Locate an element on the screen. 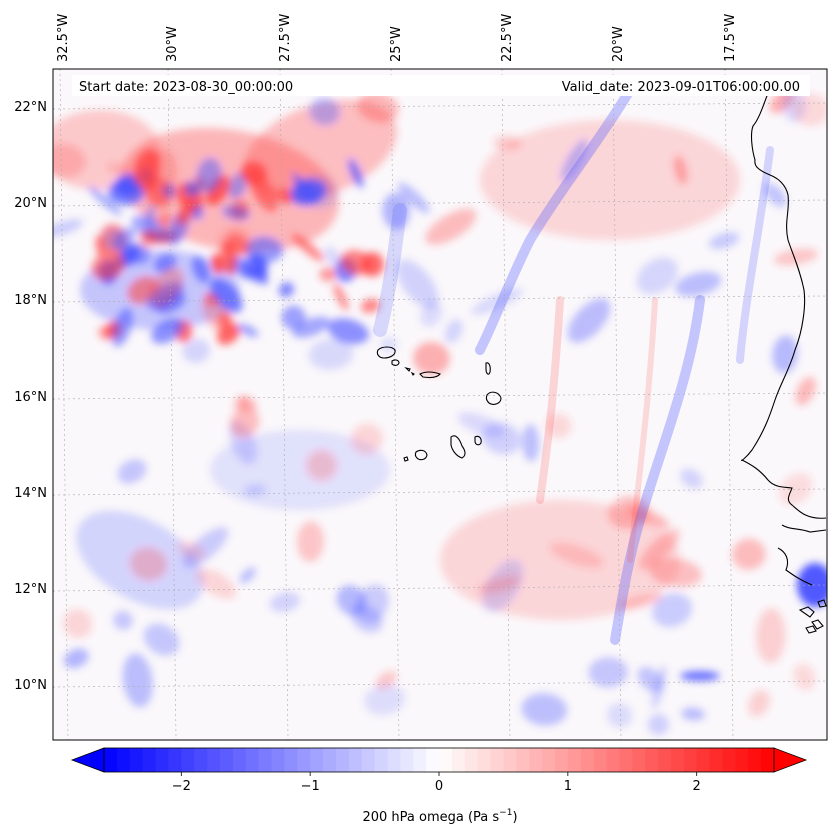 Image resolution: width=837 pixels, height=839 pixels. cape-verde-santo-antao is located at coordinates (386, 352).